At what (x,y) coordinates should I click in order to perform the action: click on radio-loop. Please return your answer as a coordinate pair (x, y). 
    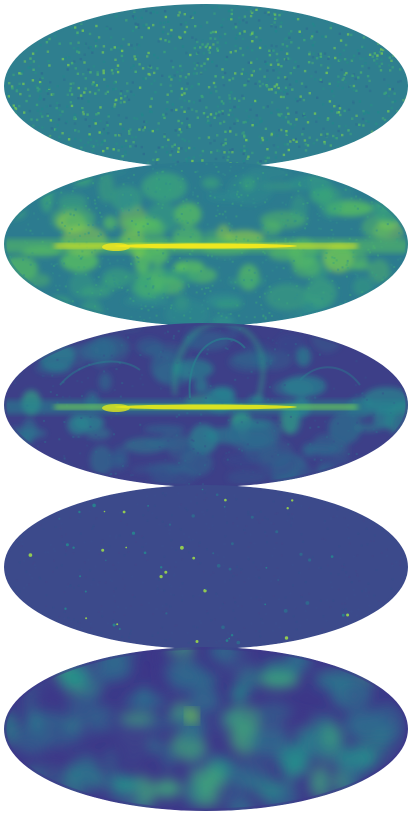
    Looking at the image, I should click on (210, 362).